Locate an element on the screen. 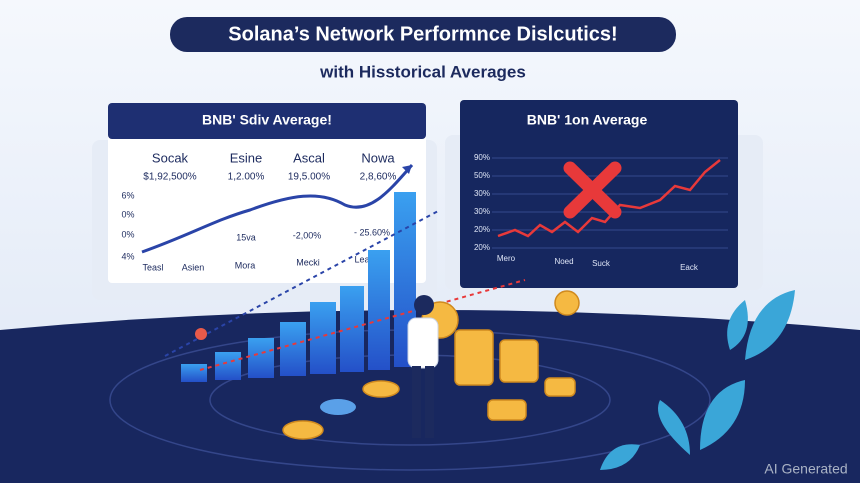 The image size is (860, 488). y-label: 90% is located at coordinates (482, 157).